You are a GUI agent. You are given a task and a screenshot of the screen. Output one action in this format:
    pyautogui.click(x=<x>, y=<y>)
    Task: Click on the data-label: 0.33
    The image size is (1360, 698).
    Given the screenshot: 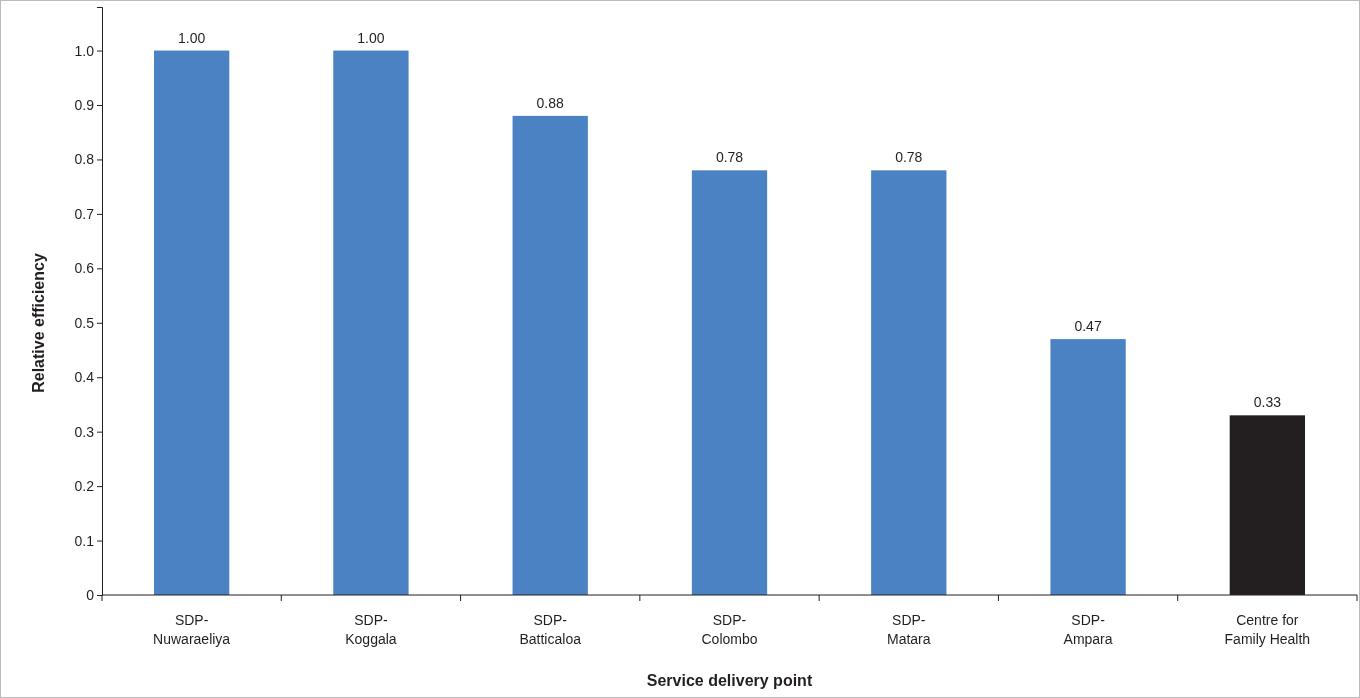 What is the action you would take?
    pyautogui.click(x=1267, y=402)
    